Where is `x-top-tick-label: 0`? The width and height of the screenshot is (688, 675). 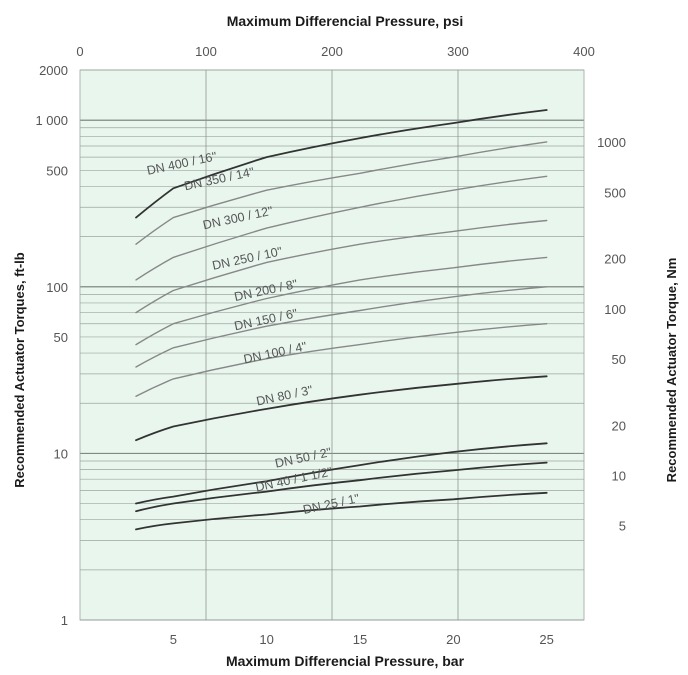 x-top-tick-label: 0 is located at coordinates (79, 51).